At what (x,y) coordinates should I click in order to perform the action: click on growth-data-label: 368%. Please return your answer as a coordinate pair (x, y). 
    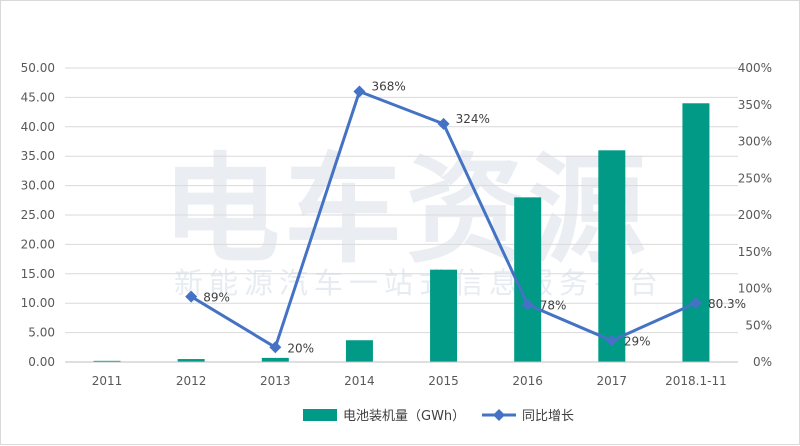
    Looking at the image, I should click on (388, 87).